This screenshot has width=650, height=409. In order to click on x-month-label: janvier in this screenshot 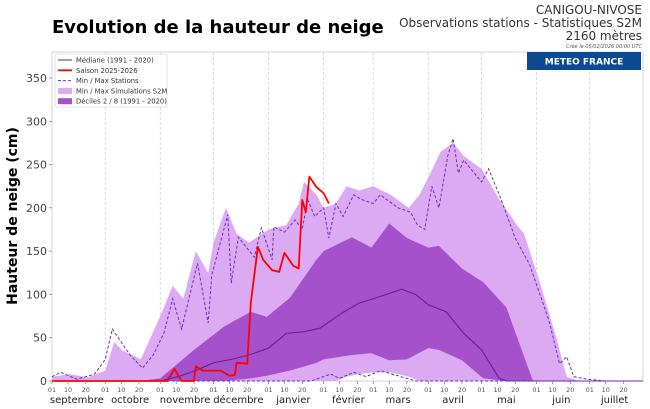, I will do `click(293, 400)`.